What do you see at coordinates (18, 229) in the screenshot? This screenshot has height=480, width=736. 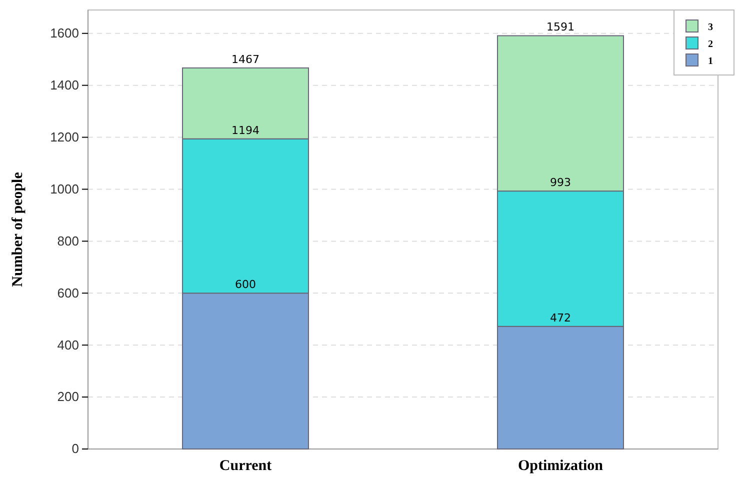 I see `y-axis-title: Number of people` at bounding box center [18, 229].